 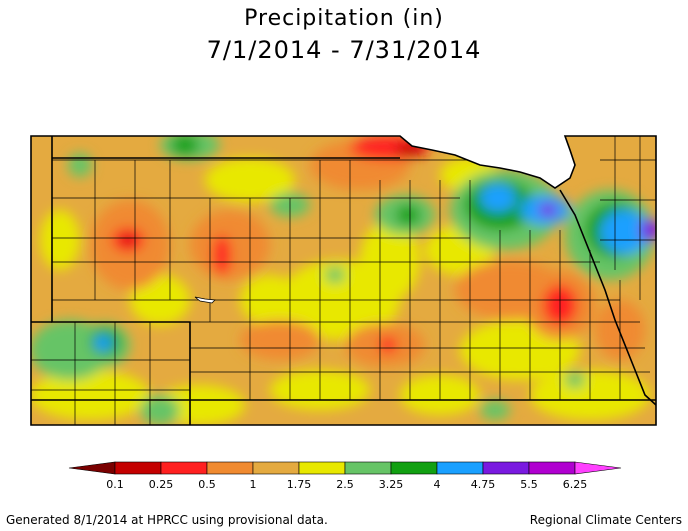 What do you see at coordinates (344, 50) in the screenshot?
I see `date-range: 7/1/2014 - 7/31/2014` at bounding box center [344, 50].